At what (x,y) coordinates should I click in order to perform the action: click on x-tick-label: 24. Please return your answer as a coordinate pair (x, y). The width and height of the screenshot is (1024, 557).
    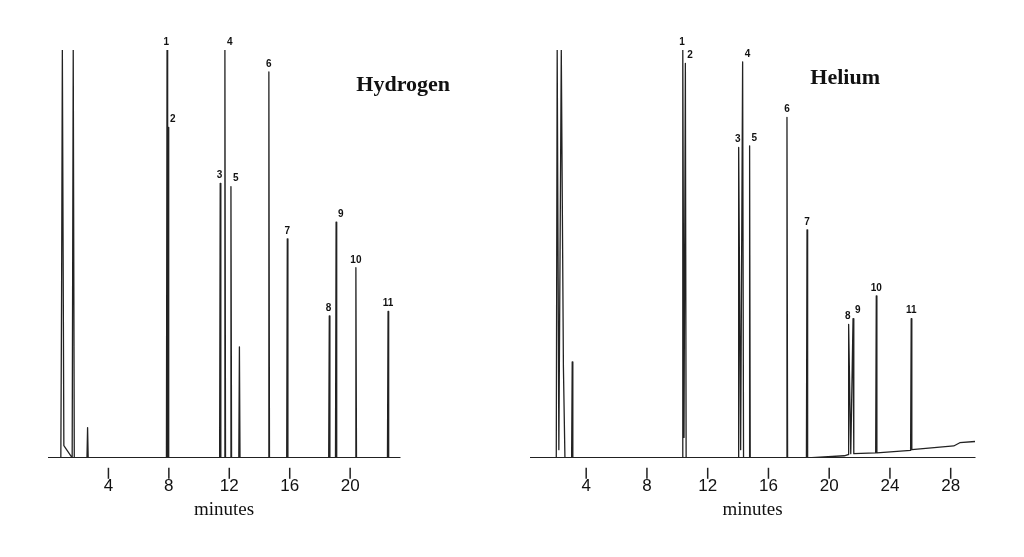
    Looking at the image, I should click on (890, 485).